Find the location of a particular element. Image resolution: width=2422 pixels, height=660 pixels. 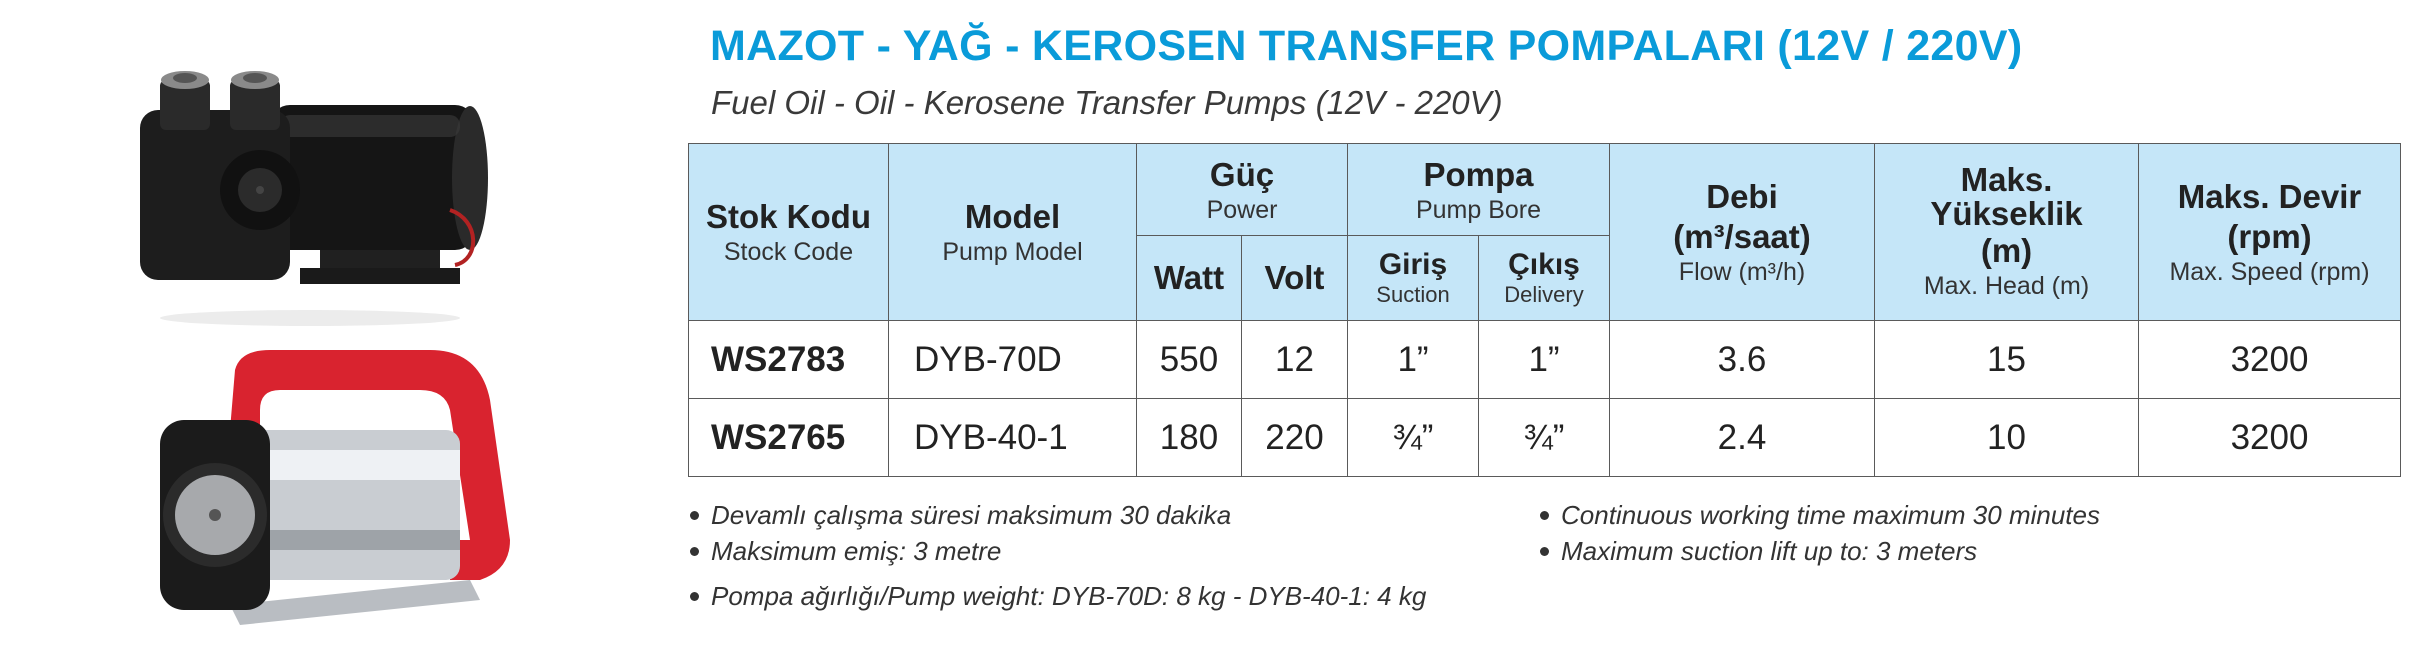

cell-flow: 2.4 is located at coordinates (1742, 437).